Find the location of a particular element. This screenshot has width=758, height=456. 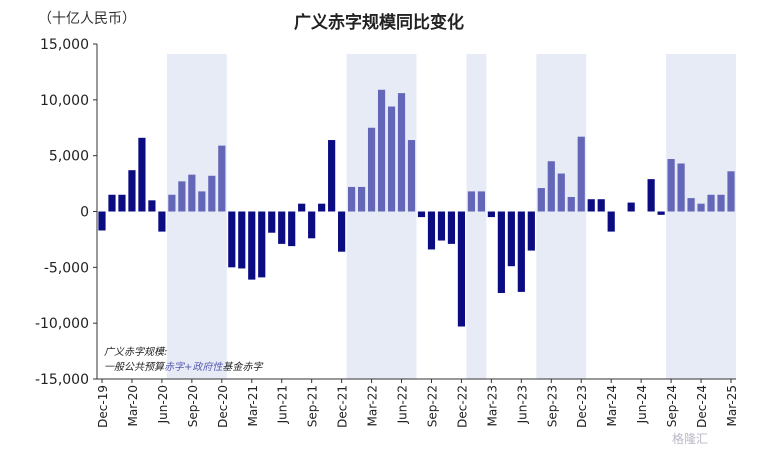

x-tick-label: Jun-23 is located at coordinates (522, 404).